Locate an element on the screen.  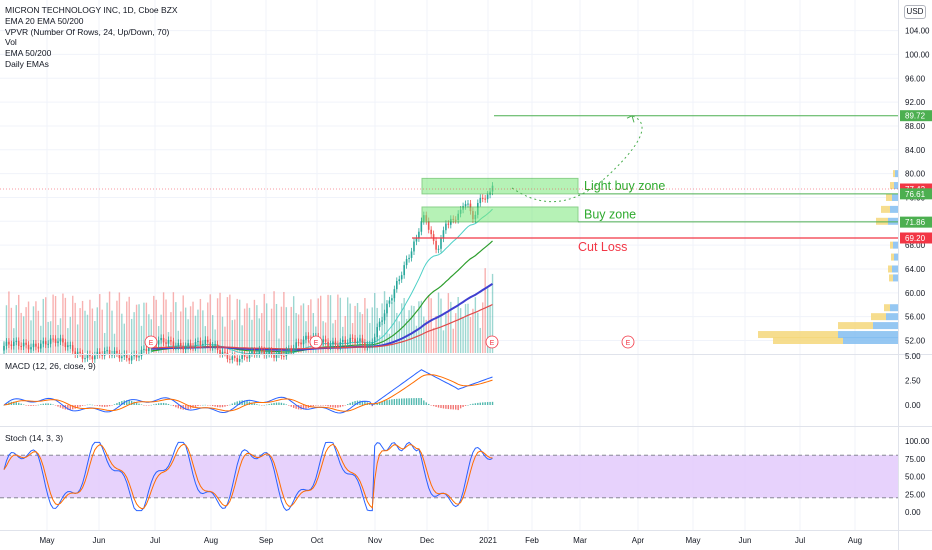
time-tick: Sep is located at coordinates (266, 540).